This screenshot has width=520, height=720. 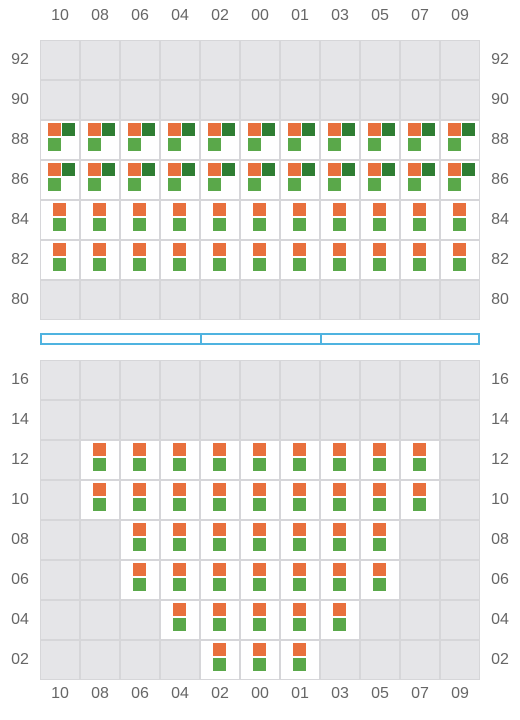 What do you see at coordinates (20, 179) in the screenshot?
I see `row-label-left: 86` at bounding box center [20, 179].